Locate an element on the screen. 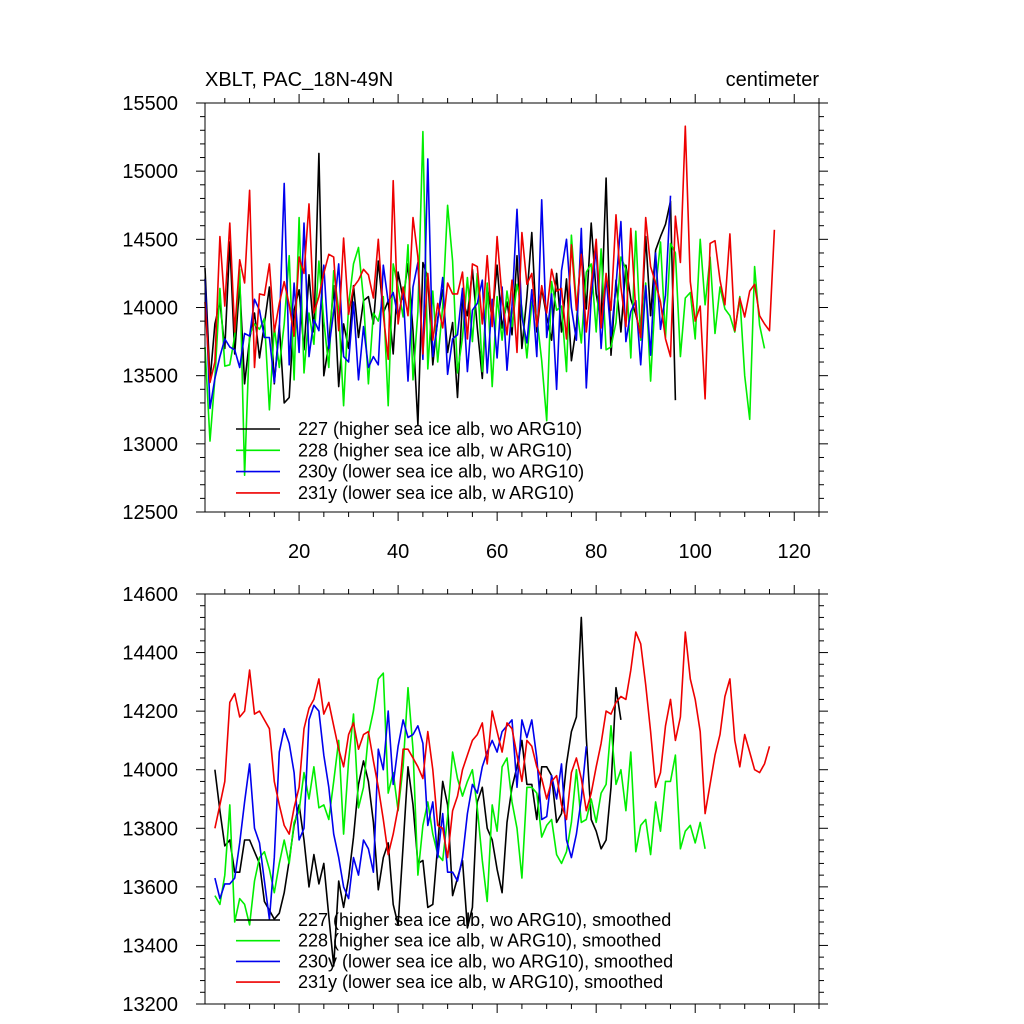 Image resolution: width=1024 pixels, height=1024 pixels. chart-title: XBLT, PAC_18N-49N is located at coordinates (299, 80).